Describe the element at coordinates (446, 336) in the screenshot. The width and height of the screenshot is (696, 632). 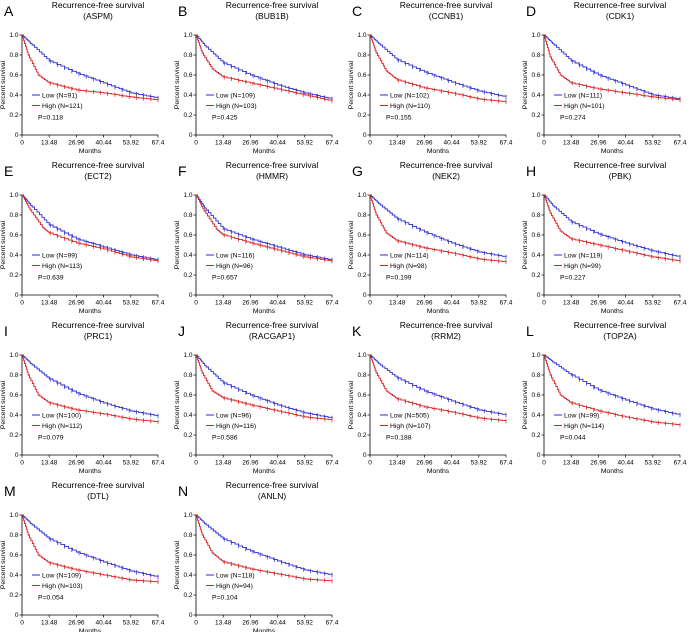
I see `chart-subtitle: (RRM2)` at that location.